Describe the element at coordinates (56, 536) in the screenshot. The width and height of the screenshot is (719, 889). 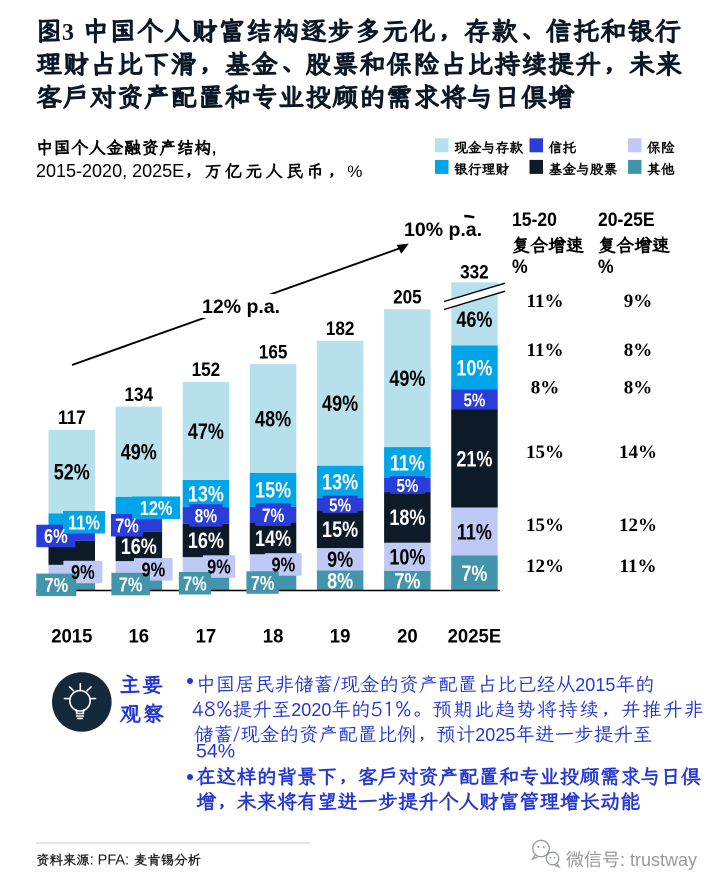
I see `svg-text: 6%` at that location.